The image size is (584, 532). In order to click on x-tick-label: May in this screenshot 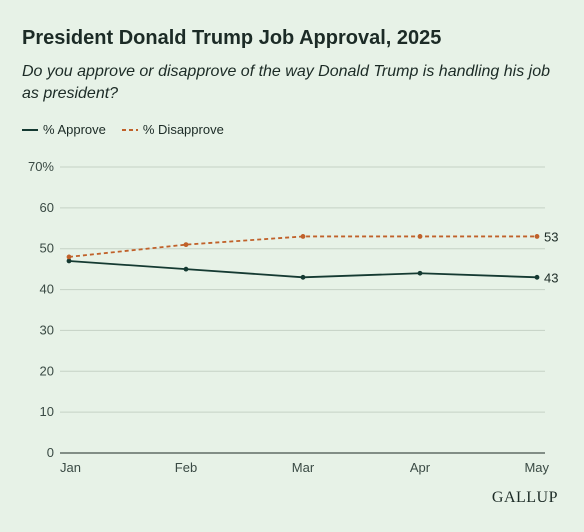, I will do `click(536, 467)`.